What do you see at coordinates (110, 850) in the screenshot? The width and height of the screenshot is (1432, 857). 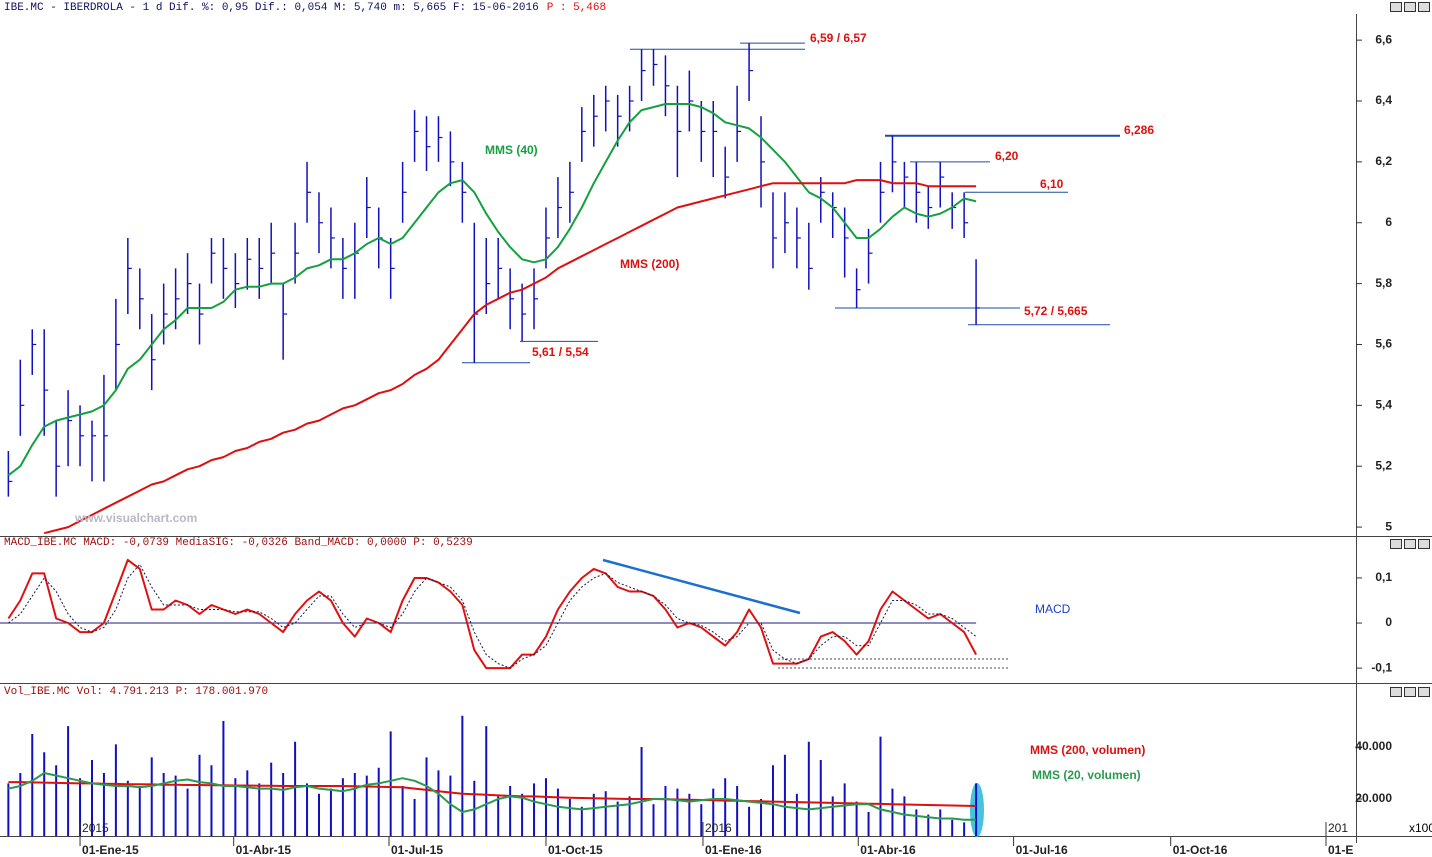 I see `x-tick-label: 01-Ene-15` at bounding box center [110, 850].